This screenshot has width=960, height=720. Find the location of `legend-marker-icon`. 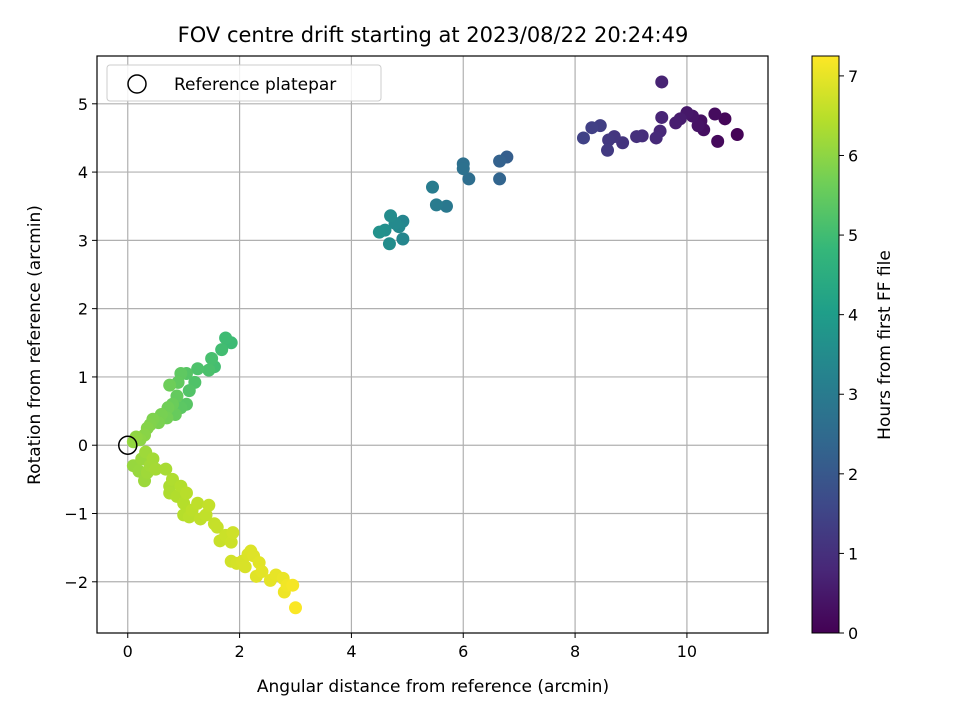

legend-marker-icon is located at coordinates (137, 84).